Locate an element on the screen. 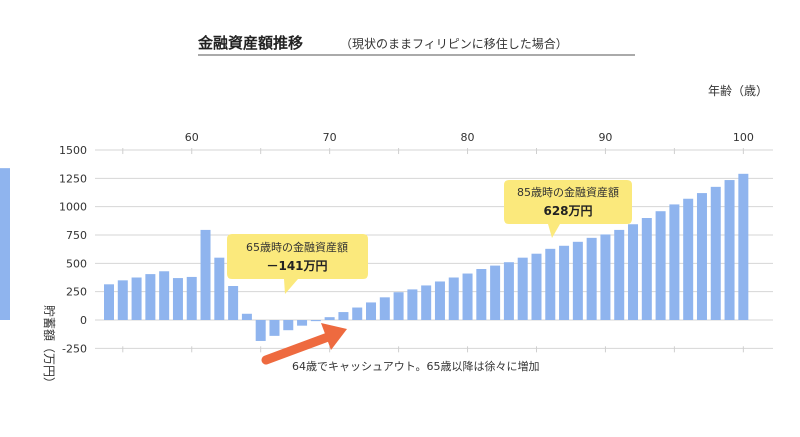 The width and height of the screenshot is (800, 437). y-tick-label: 250 is located at coordinates (76, 292).